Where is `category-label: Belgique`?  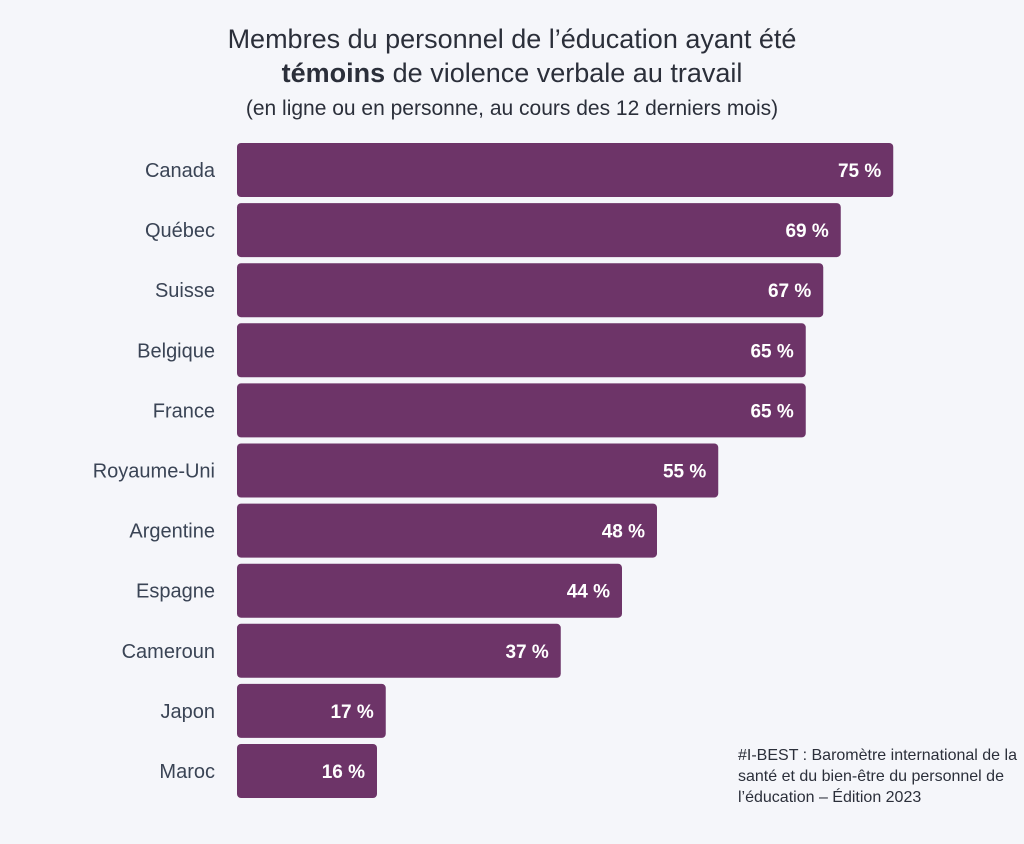 category-label: Belgique is located at coordinates (176, 351).